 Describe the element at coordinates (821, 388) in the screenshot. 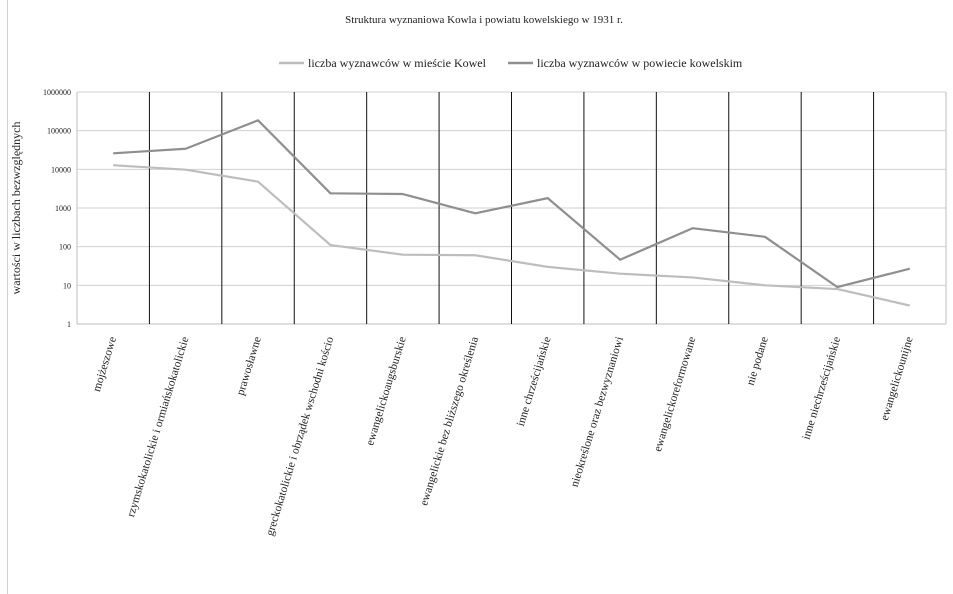

I see `x-category-label: inne niechrześcijańskie` at that location.